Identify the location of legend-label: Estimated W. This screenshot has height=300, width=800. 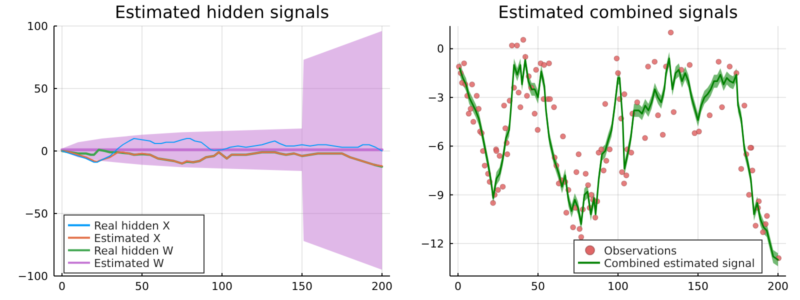
(129, 263).